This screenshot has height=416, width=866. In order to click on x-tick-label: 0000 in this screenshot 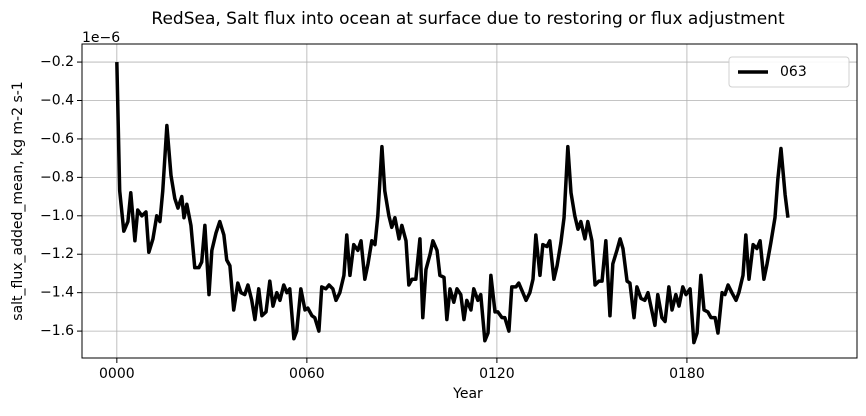, I will do `click(117, 374)`.